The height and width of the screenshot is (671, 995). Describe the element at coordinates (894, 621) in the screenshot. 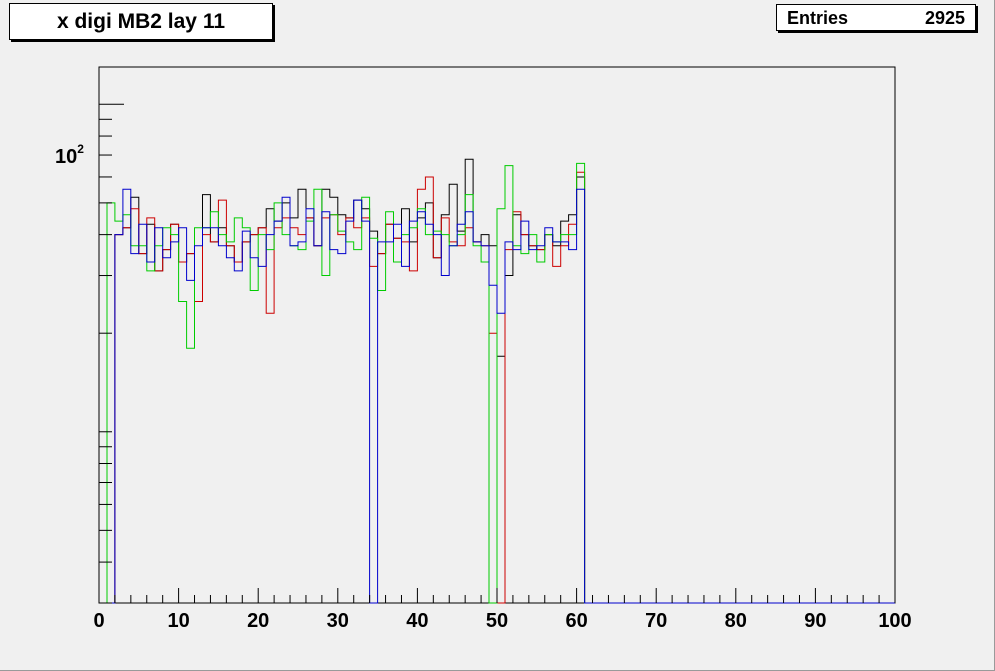

I see `x-tick-label: 100` at that location.